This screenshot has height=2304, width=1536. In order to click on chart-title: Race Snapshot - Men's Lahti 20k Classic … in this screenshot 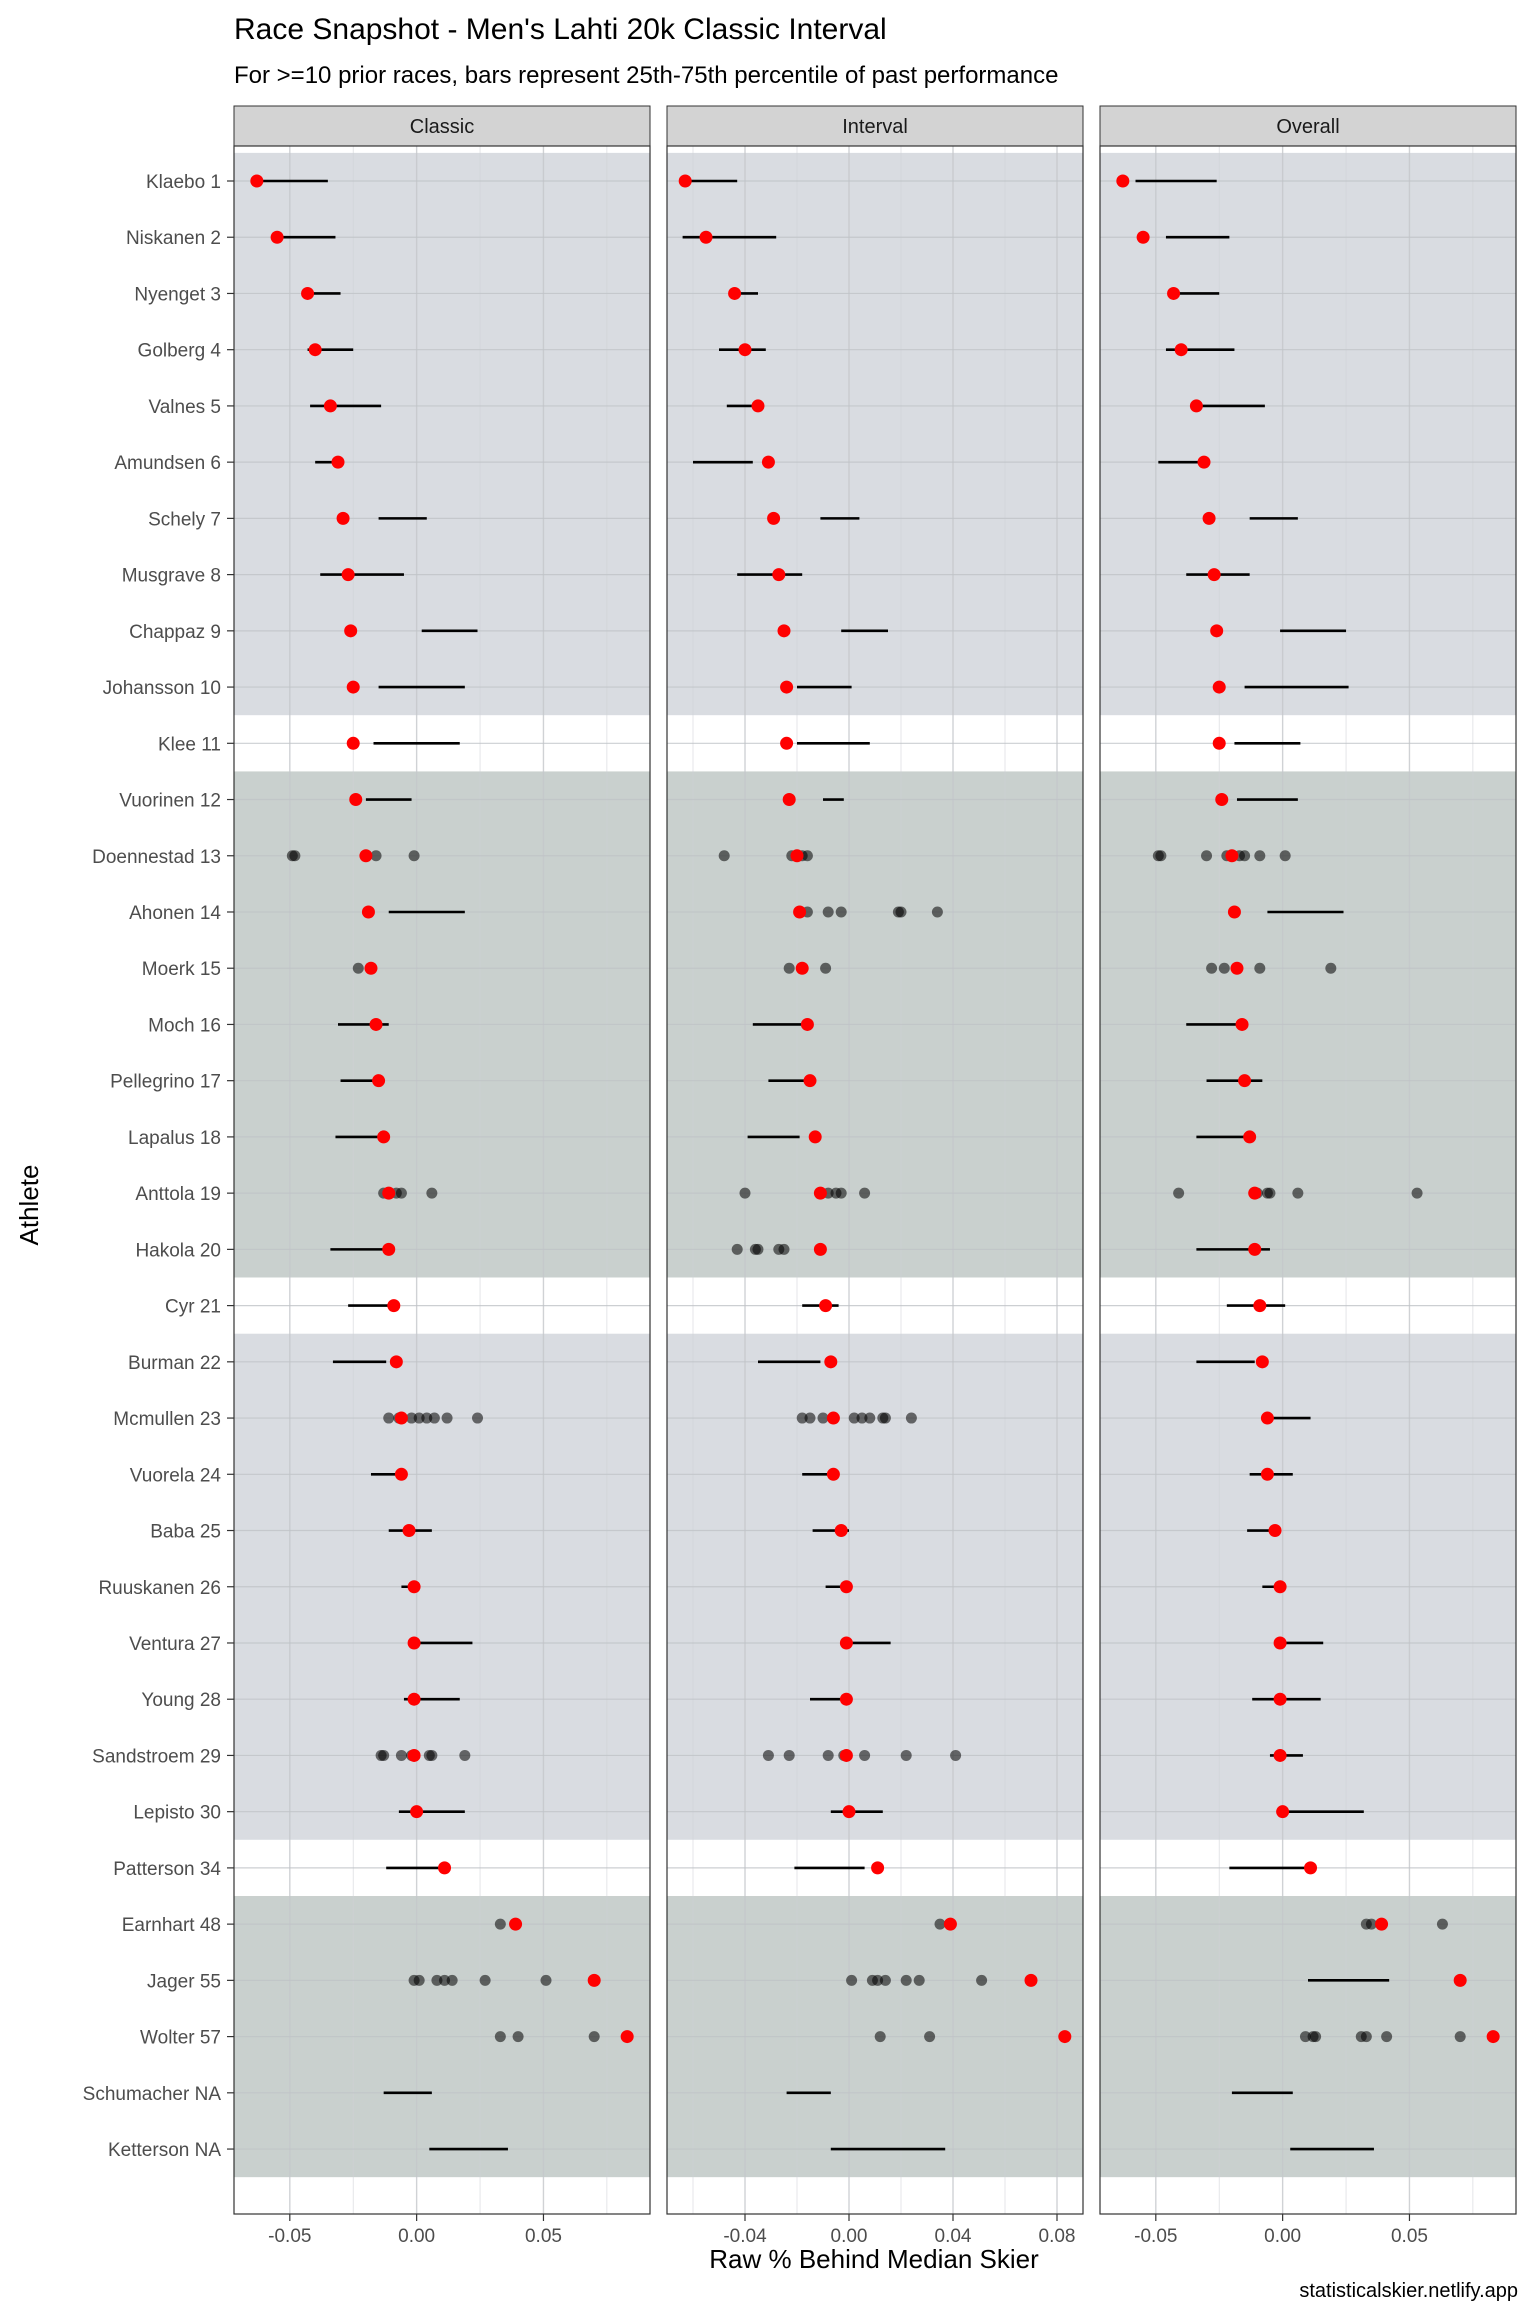, I will do `click(560, 29)`.